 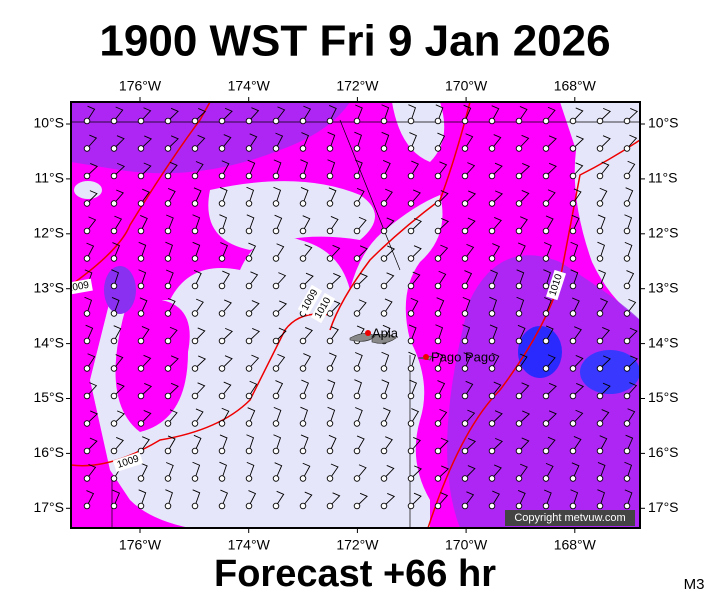 What do you see at coordinates (373, 338) in the screenshot?
I see `island` at bounding box center [373, 338].